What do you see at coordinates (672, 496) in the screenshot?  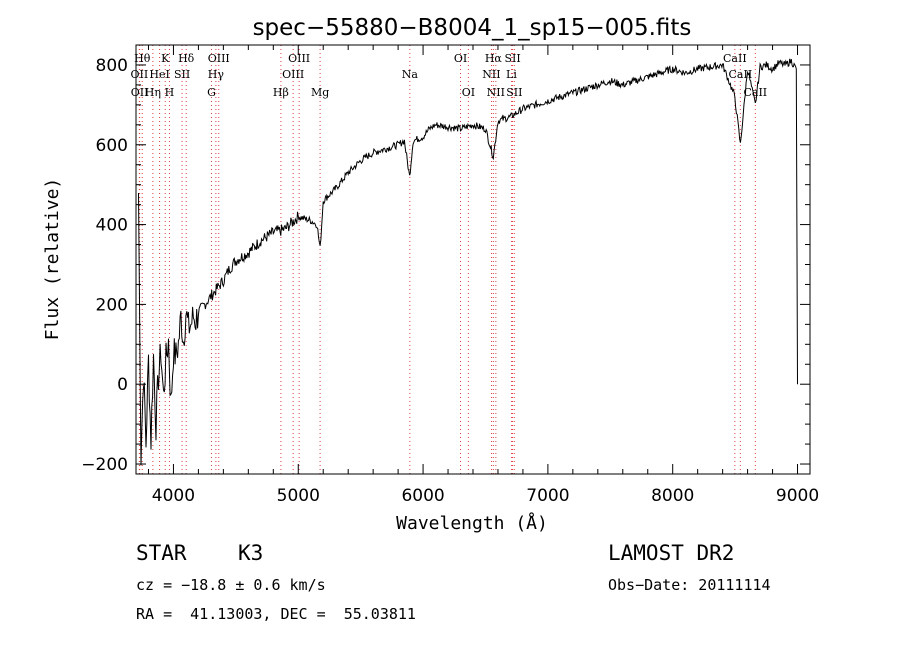 I see `x-tick-label: 8000` at bounding box center [672, 496].